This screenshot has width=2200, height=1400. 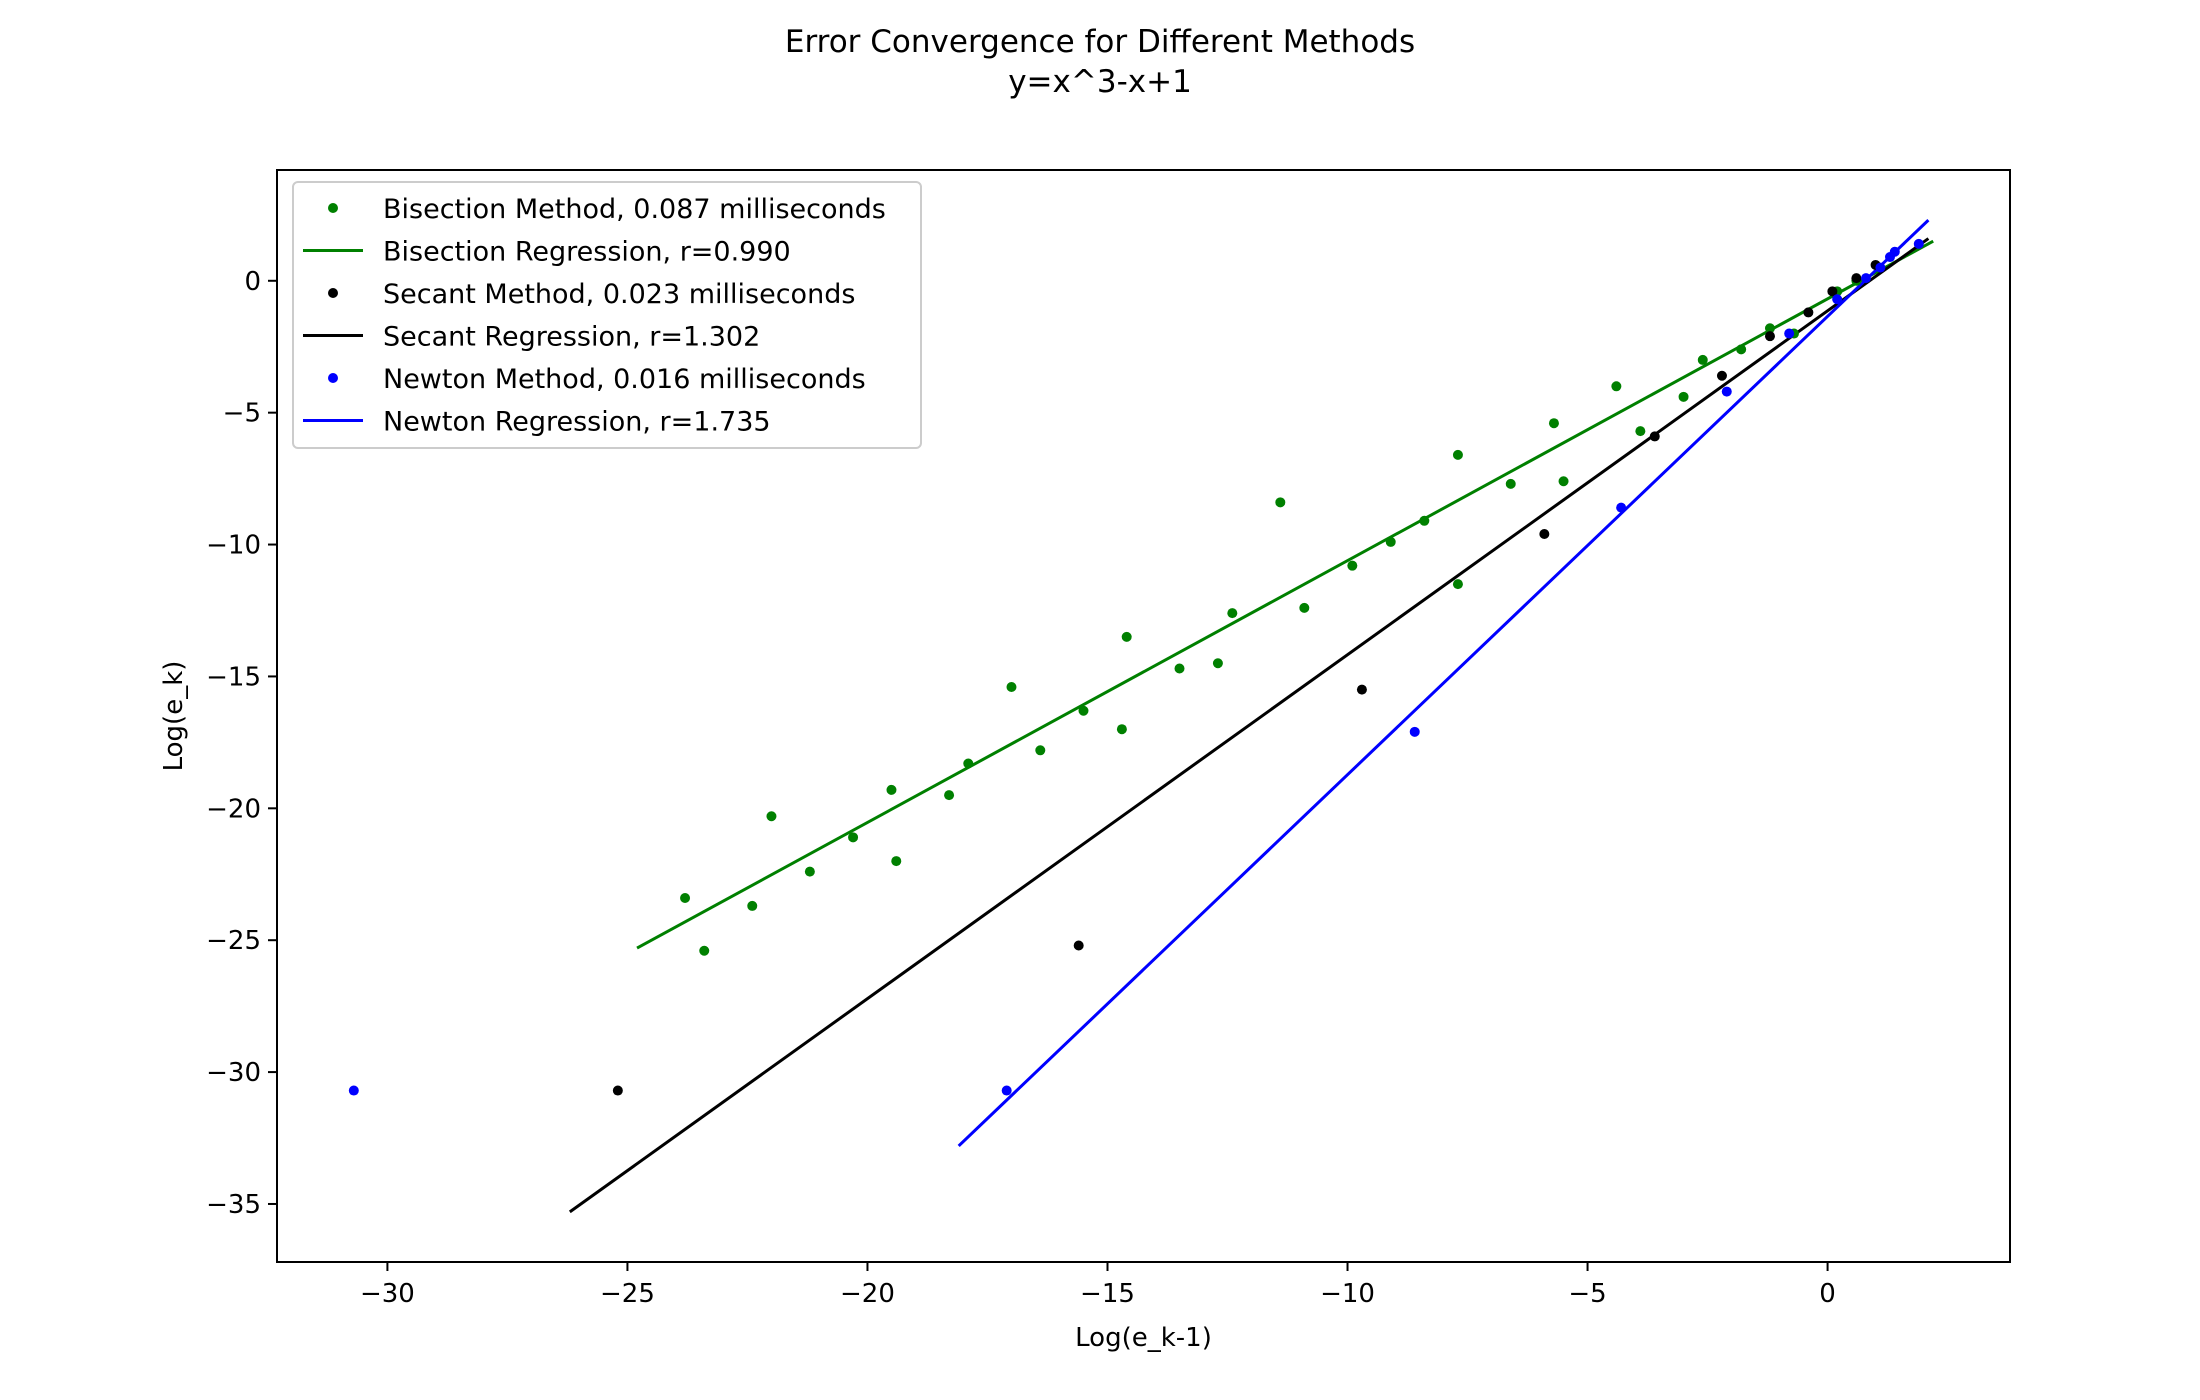 I want to click on x-ticks: −30 −25 −20 −15 −10 −5 0, so click(x=1098, y=1285).